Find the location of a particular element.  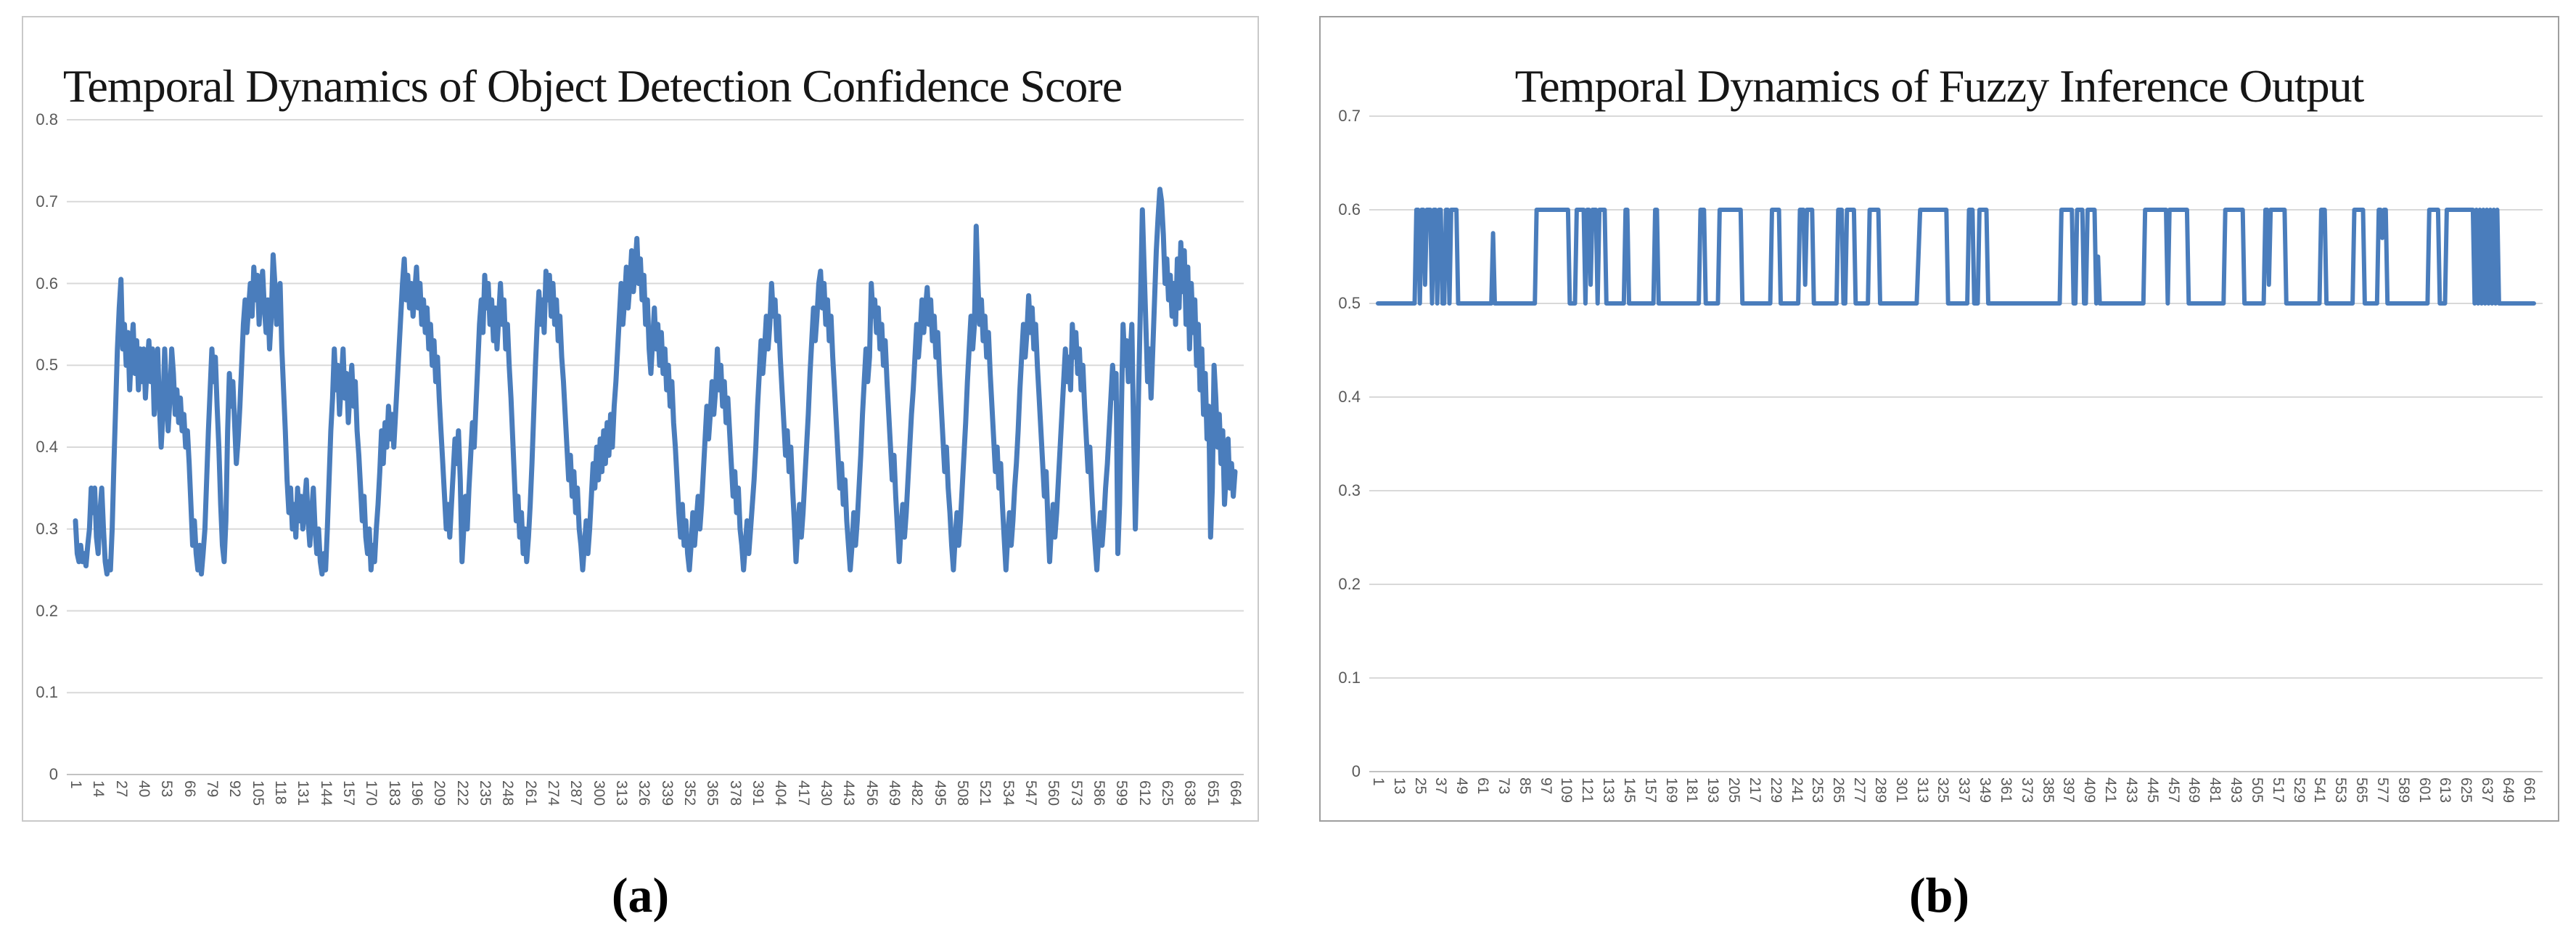

x-tick-label: 289 is located at coordinates (1880, 790).